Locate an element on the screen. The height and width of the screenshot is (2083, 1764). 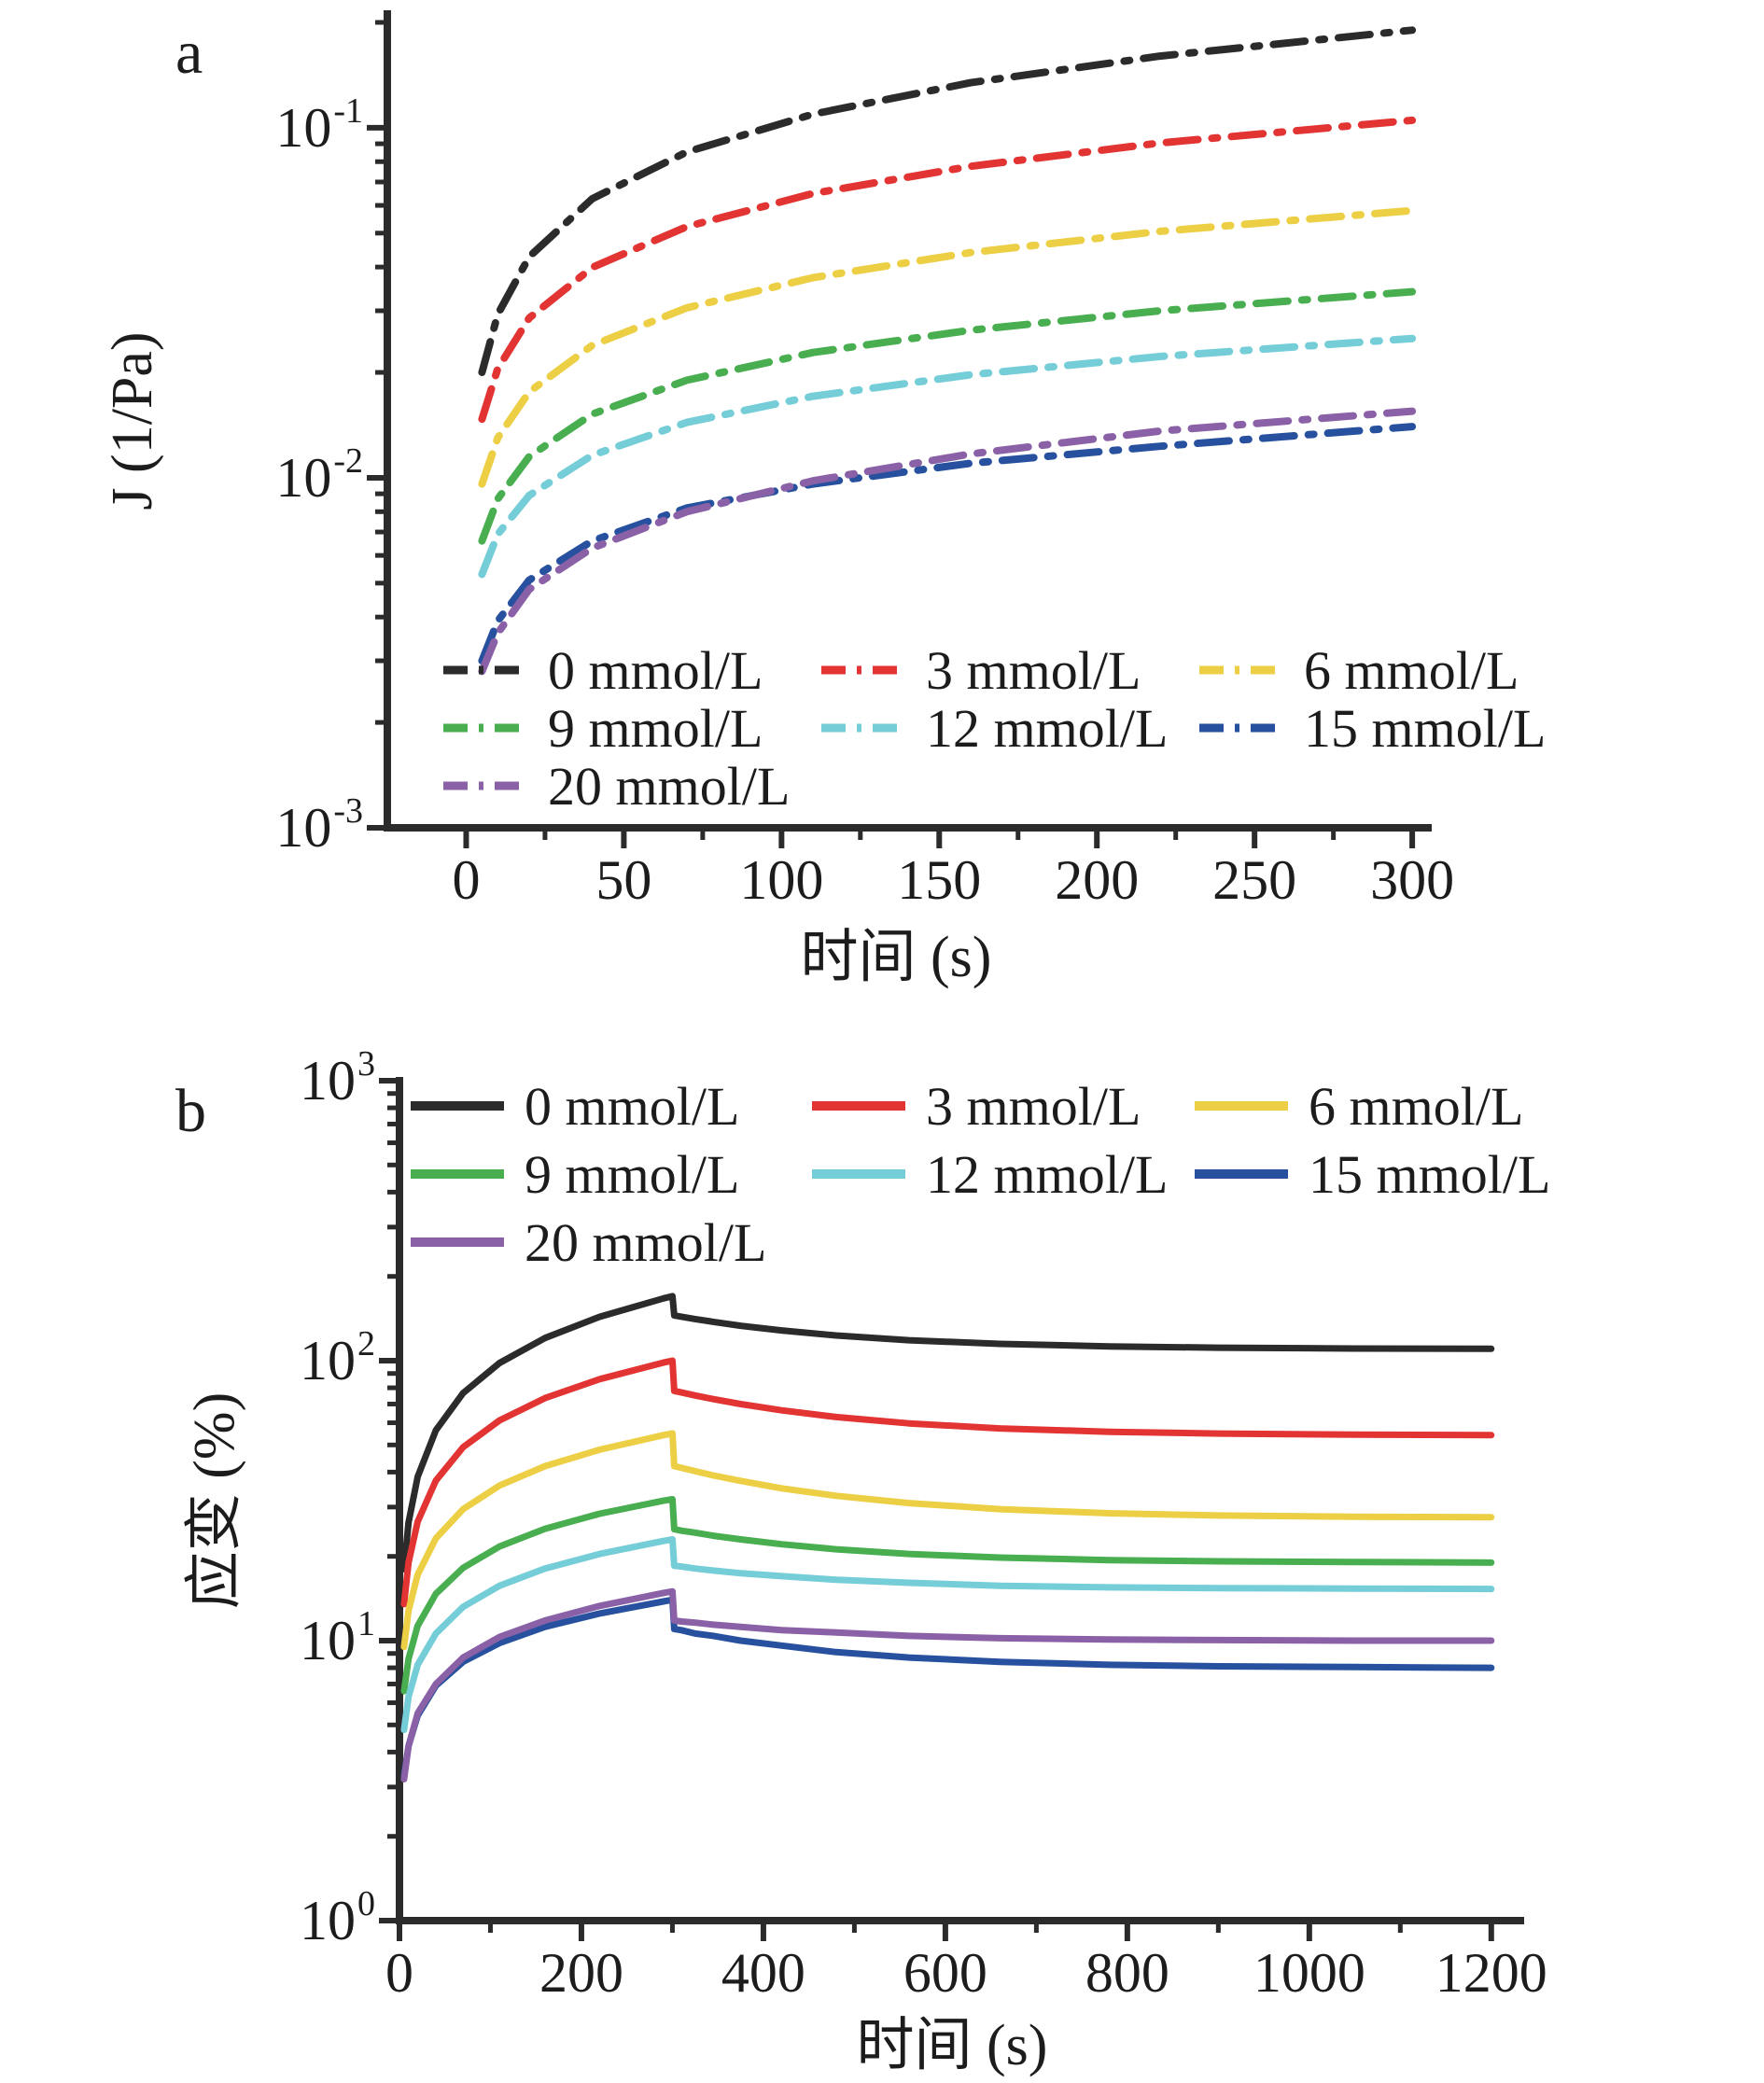
series-line-15-mmol-l is located at coordinates (947, 1687).